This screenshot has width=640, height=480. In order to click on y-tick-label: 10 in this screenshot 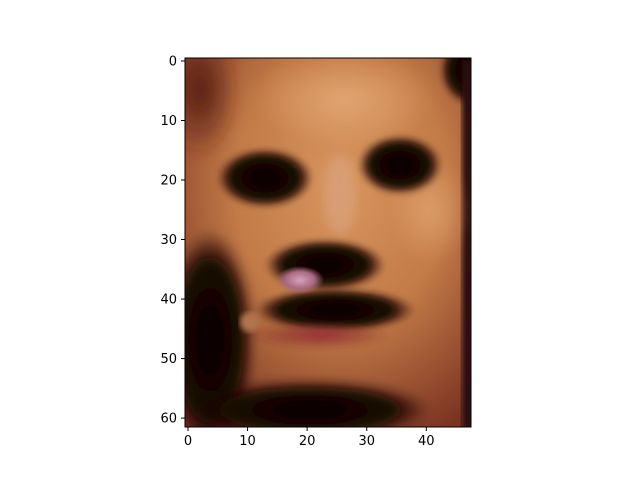, I will do `click(168, 121)`.